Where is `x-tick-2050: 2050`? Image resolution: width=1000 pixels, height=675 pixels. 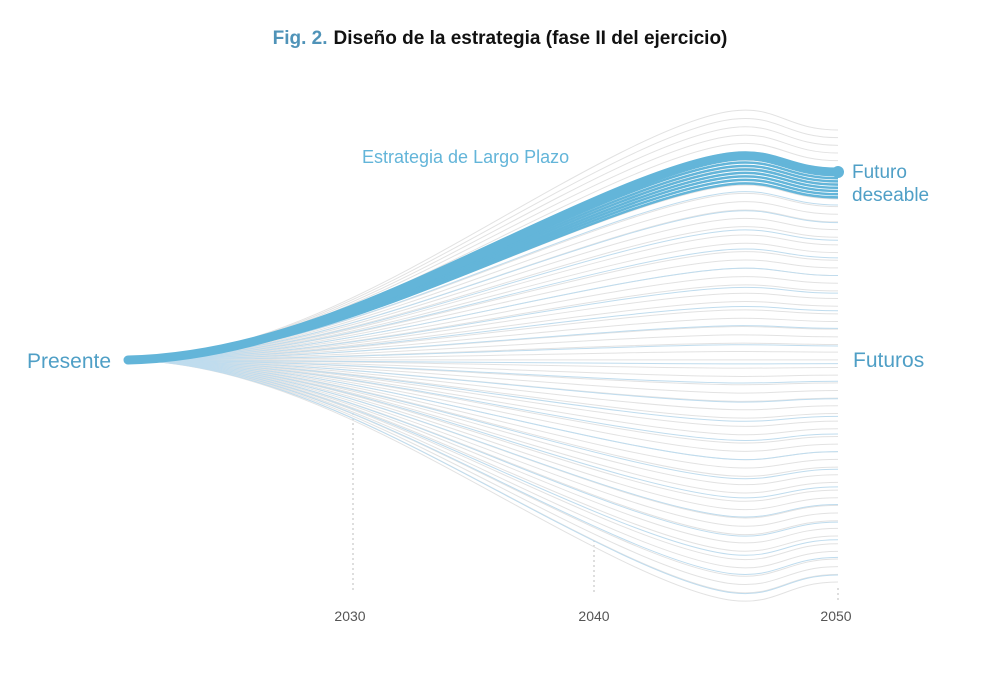 x-tick-2050: 2050 is located at coordinates (835, 616).